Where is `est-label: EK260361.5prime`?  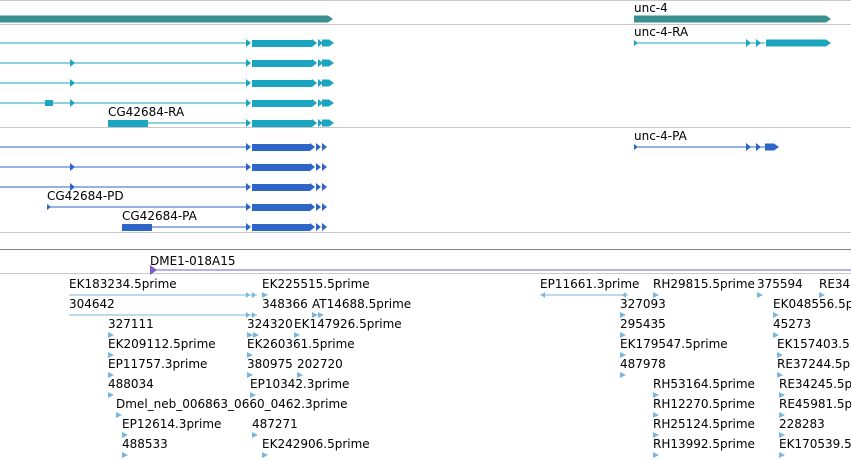 est-label: EK260361.5prime is located at coordinates (301, 344).